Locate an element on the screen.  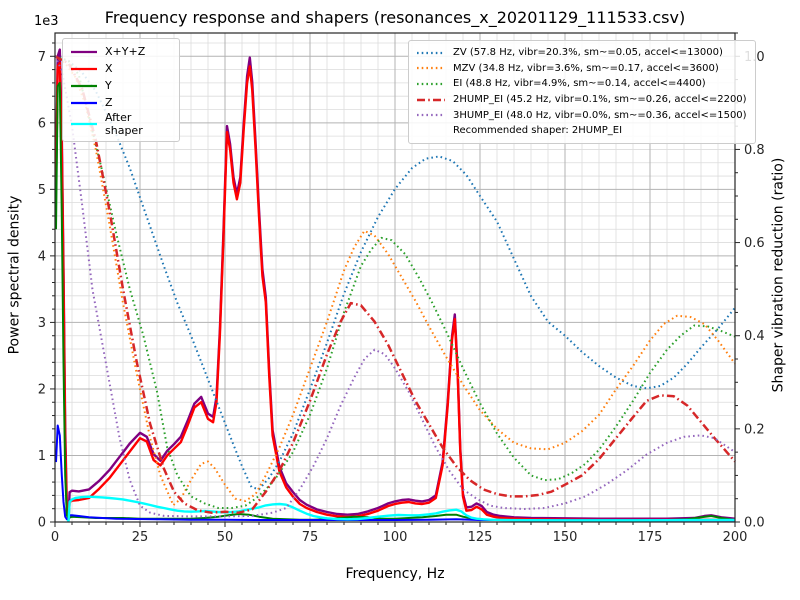
y-right-tick-label: 0.4 is located at coordinates (754, 336).